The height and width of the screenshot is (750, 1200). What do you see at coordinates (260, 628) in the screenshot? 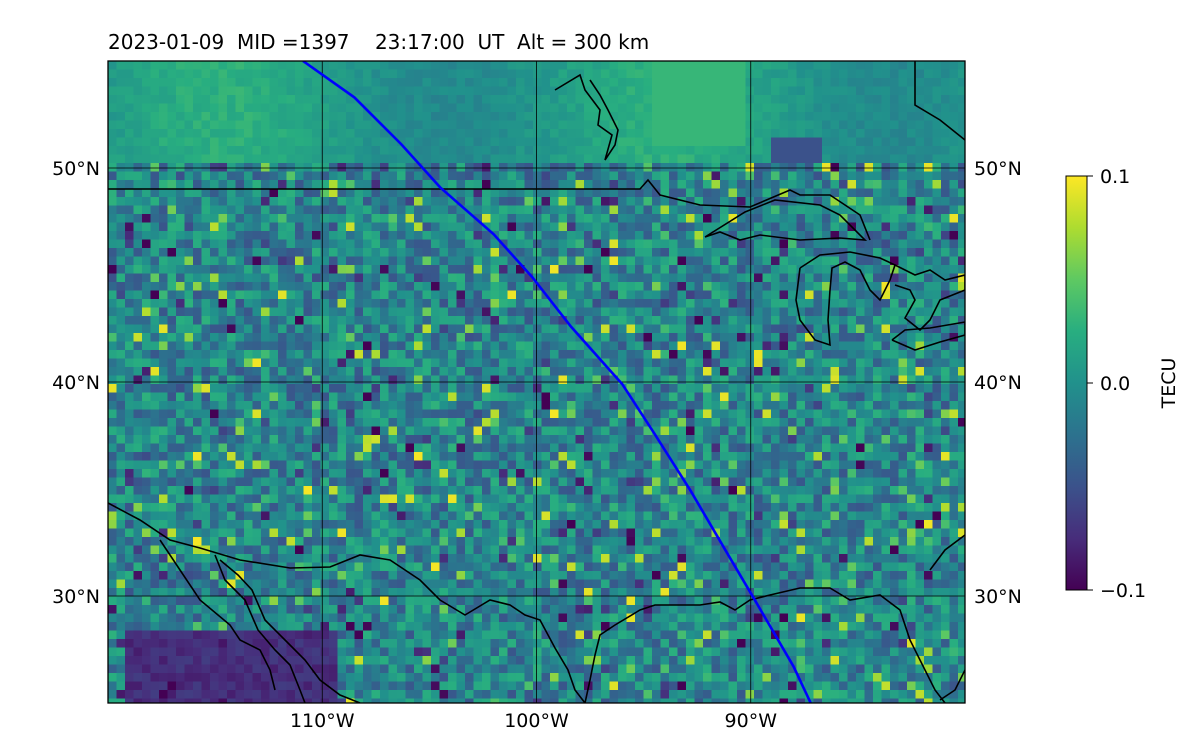
I see `gulf-of-california-east-coast` at bounding box center [260, 628].